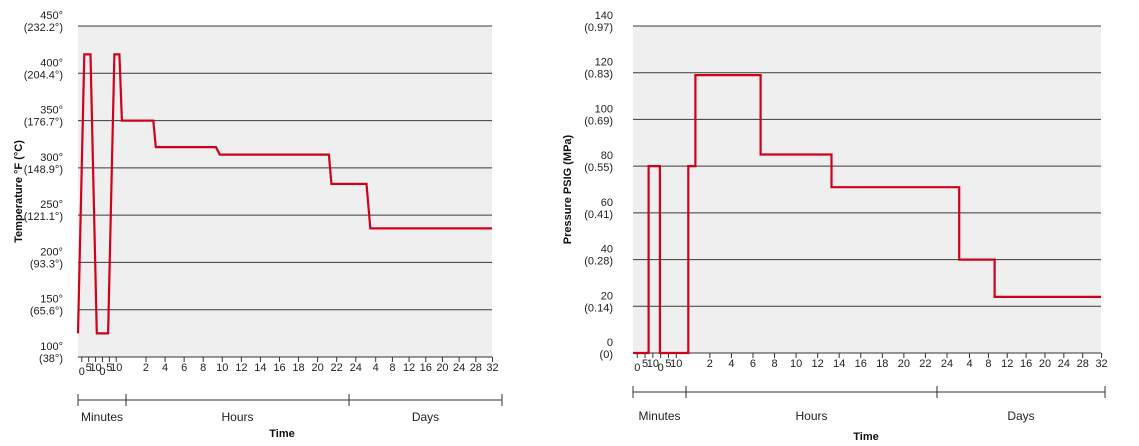  Describe the element at coordinates (51, 111) in the screenshot. I see `y-tick-label: 350°` at that location.